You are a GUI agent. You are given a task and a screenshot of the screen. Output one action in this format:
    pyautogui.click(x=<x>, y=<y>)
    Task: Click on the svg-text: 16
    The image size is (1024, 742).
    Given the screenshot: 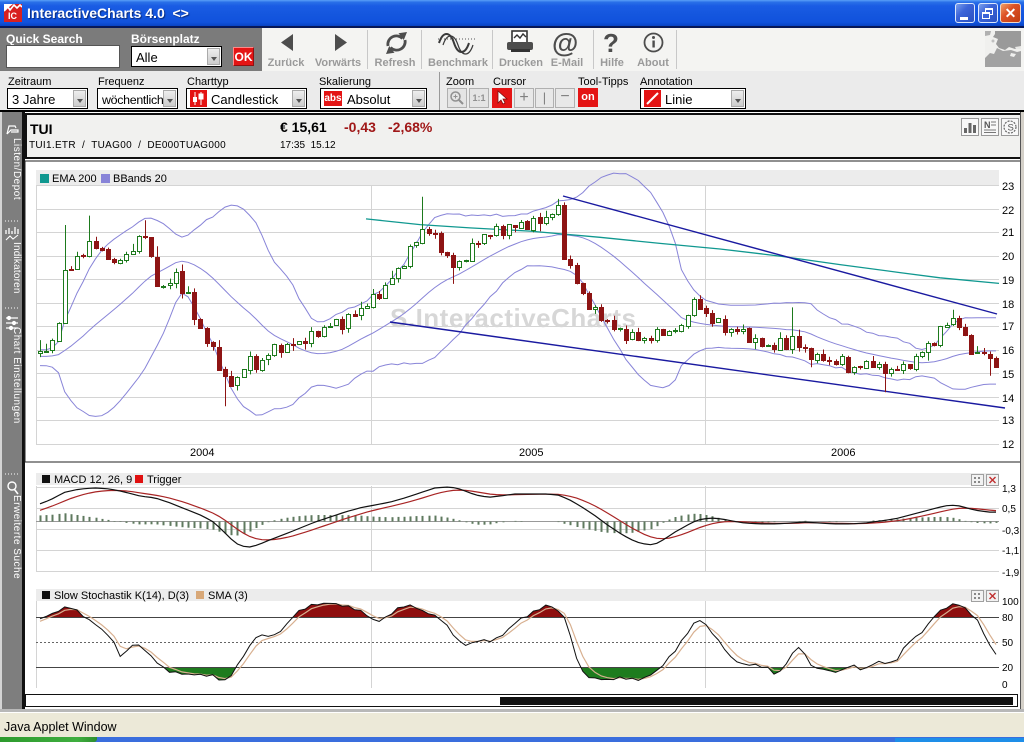 What is the action you would take?
    pyautogui.click(x=1008, y=351)
    